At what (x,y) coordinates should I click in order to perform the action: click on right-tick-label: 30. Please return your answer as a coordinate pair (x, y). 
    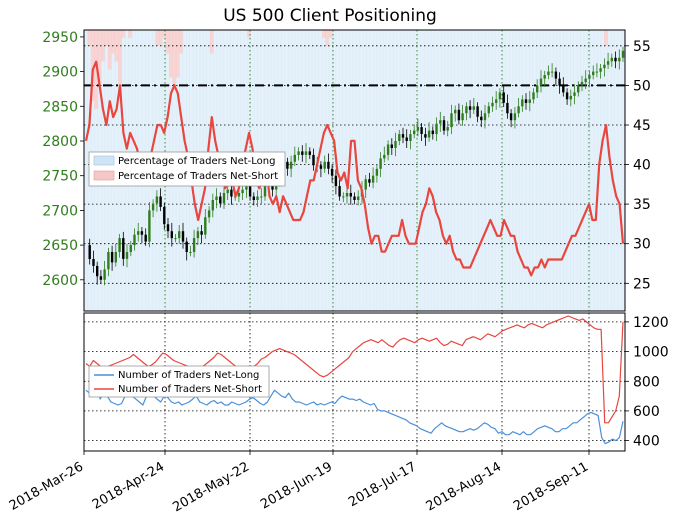
    Looking at the image, I should click on (642, 245).